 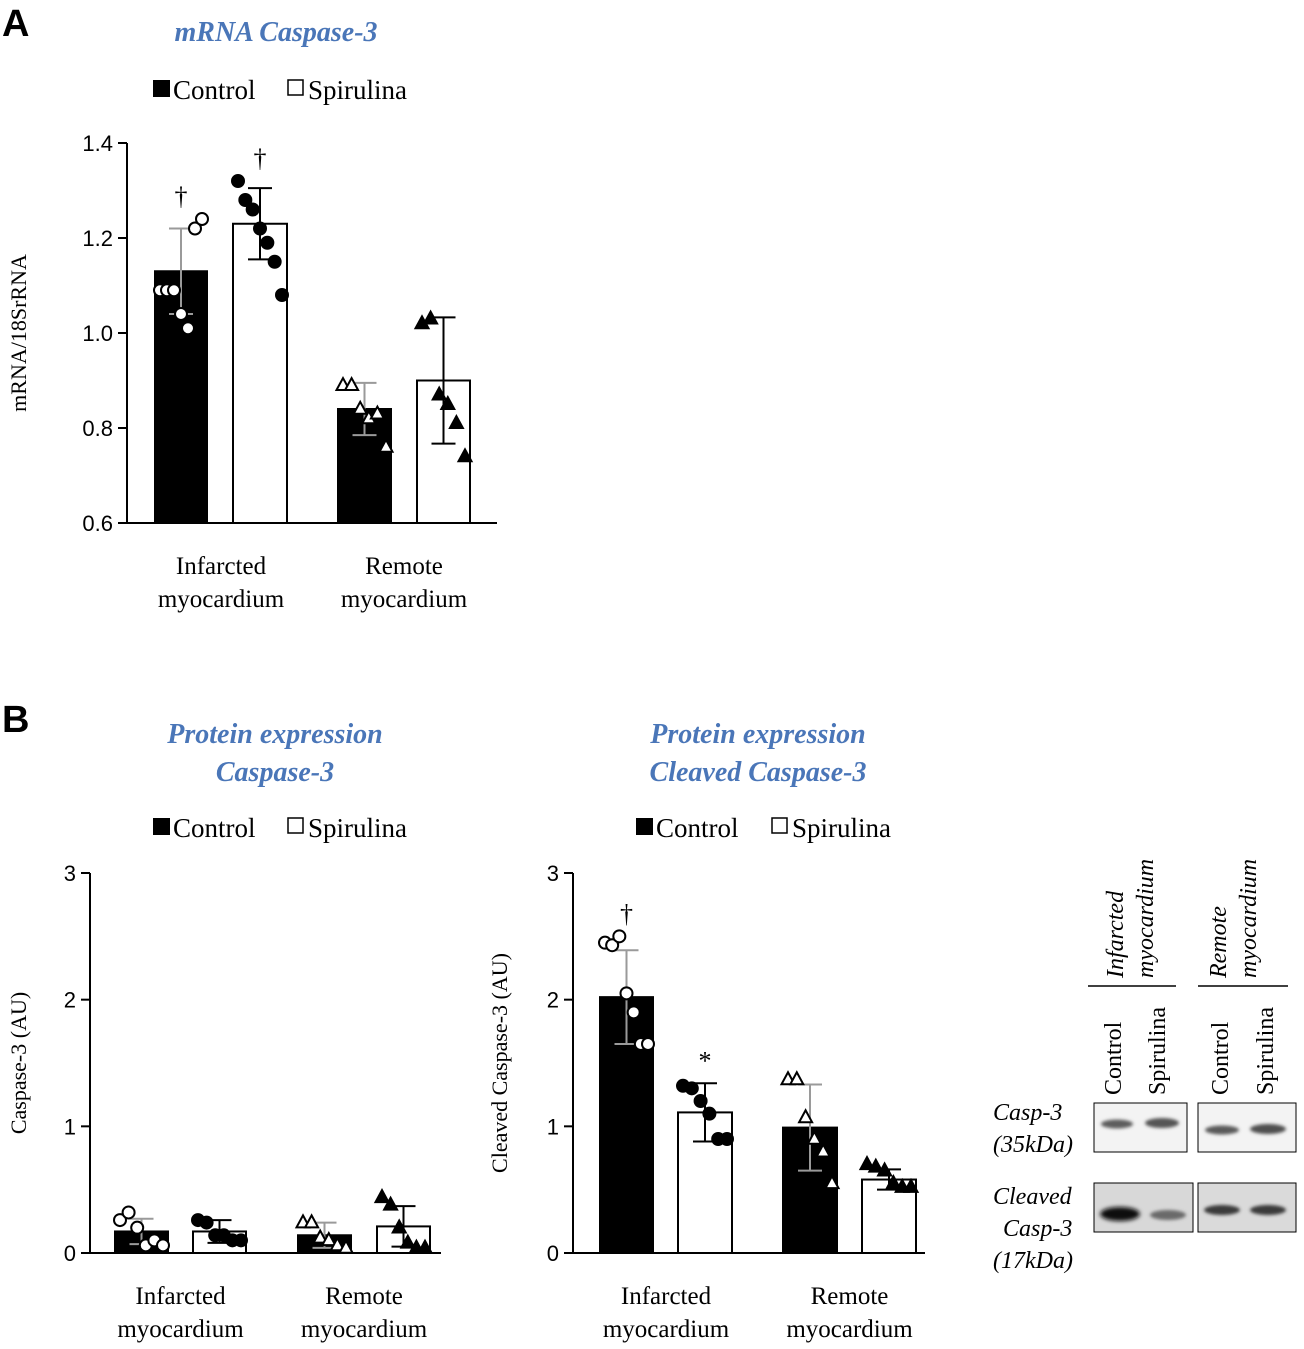 What do you see at coordinates (1114, 1058) in the screenshot?
I see `blot-lane-1: Control` at bounding box center [1114, 1058].